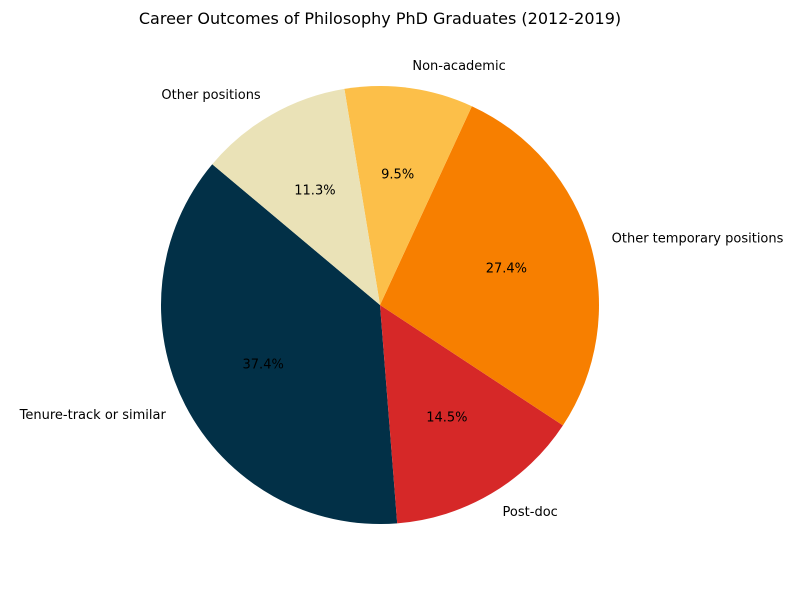 The width and height of the screenshot is (805, 590). Describe the element at coordinates (530, 512) in the screenshot. I see `slice-label-post-doc: Post-doc` at that location.